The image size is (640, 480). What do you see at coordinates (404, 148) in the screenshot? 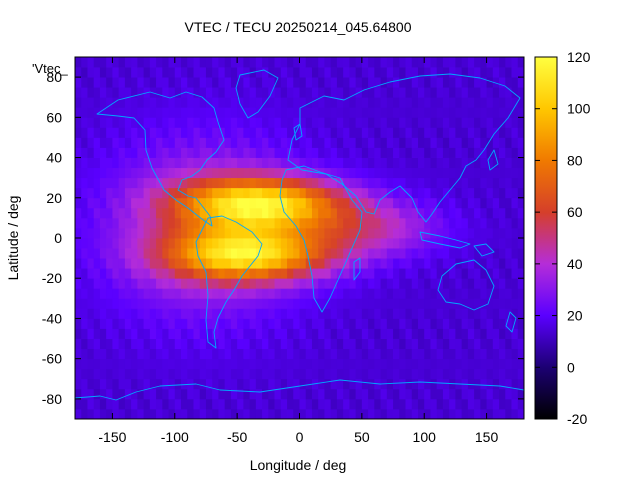
I see `coastline-eurasia` at bounding box center [404, 148].